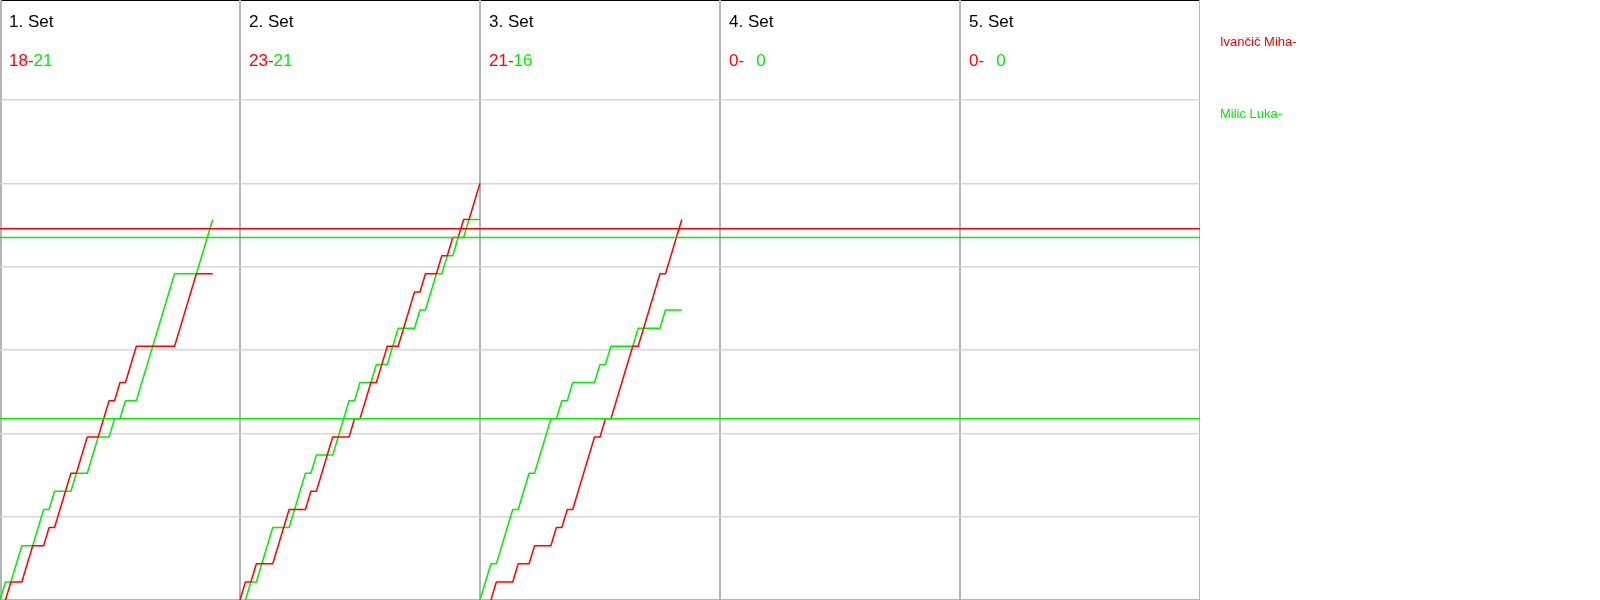 This screenshot has height=600, width=1600. What do you see at coordinates (1258, 42) in the screenshot?
I see `text: Ivančič Miha-` at bounding box center [1258, 42].